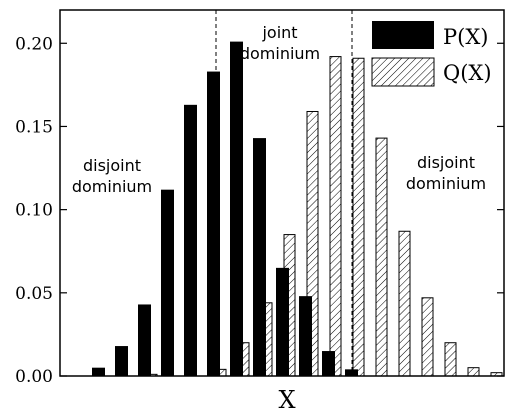  Describe the element at coordinates (34, 44) in the screenshot. I see `y-tick-label: 0.20` at that location.